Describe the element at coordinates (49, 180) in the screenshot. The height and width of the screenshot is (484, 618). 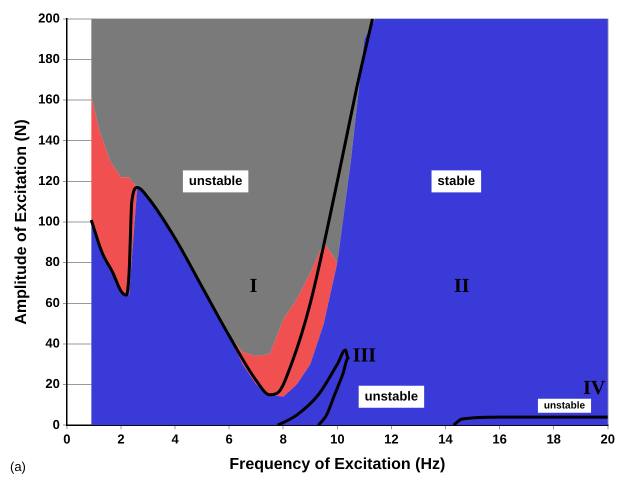
I see `y-tick-label: 120` at that location.